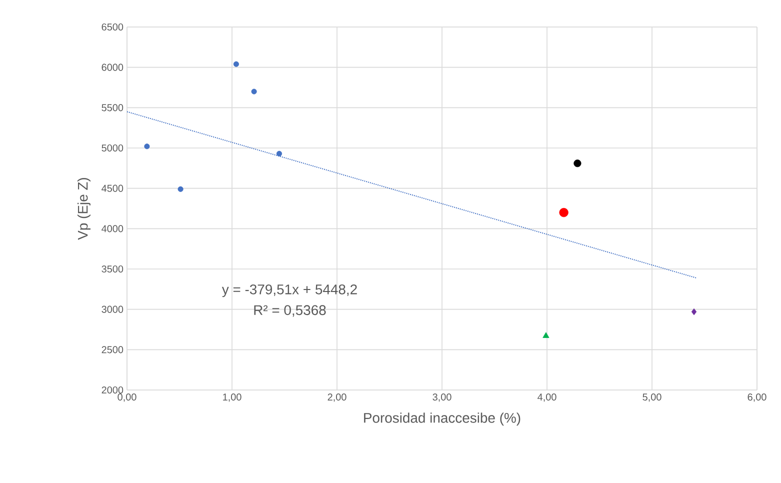  Describe the element at coordinates (652, 398) in the screenshot. I see `x-tick-label: 5,00` at that location.